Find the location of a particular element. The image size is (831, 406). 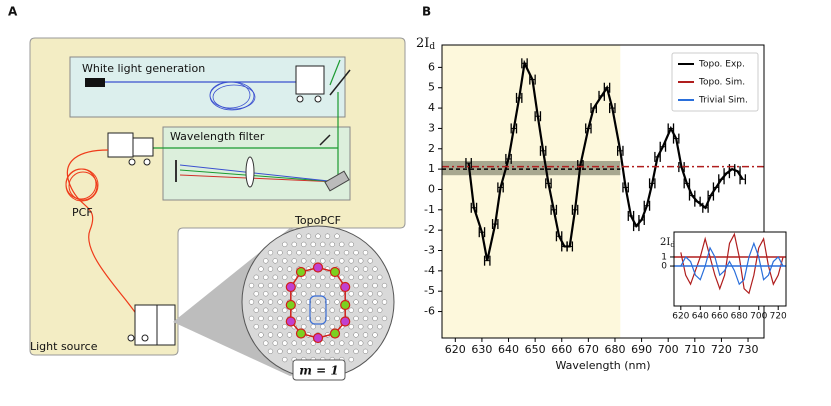

x-tick-label: 720 is located at coordinates (778, 317).